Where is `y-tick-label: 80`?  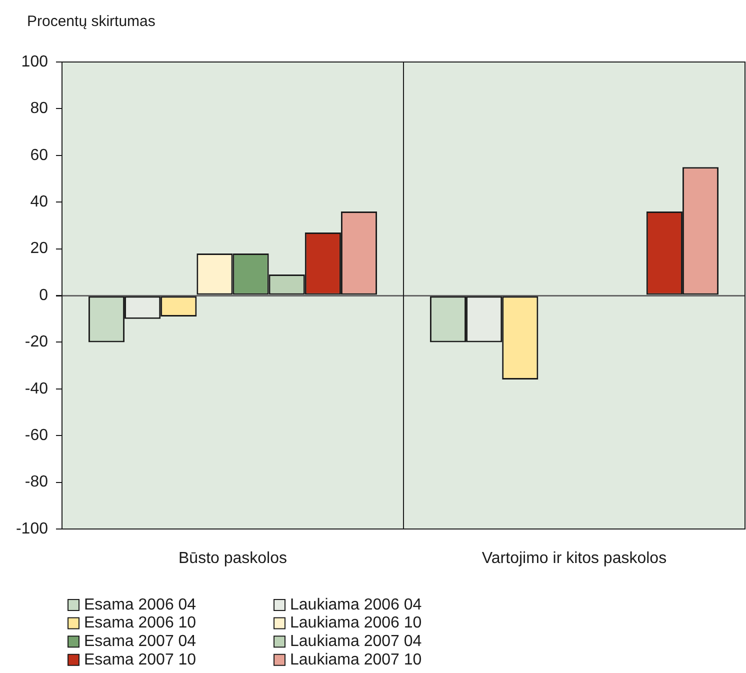 y-tick-label: 80 is located at coordinates (39, 109).